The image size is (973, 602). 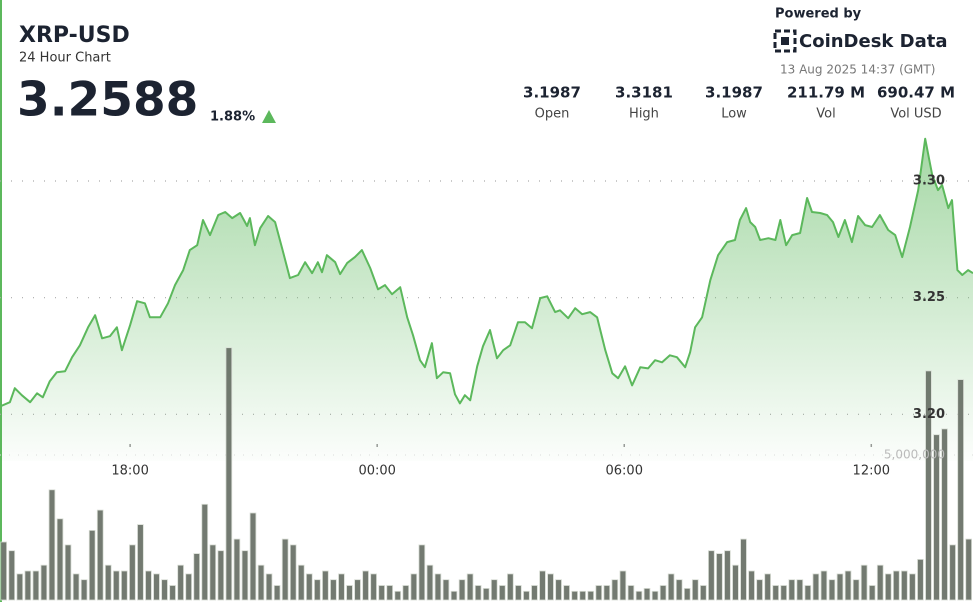 I want to click on subtitle: 24 Hour Chart, so click(x=65, y=58).